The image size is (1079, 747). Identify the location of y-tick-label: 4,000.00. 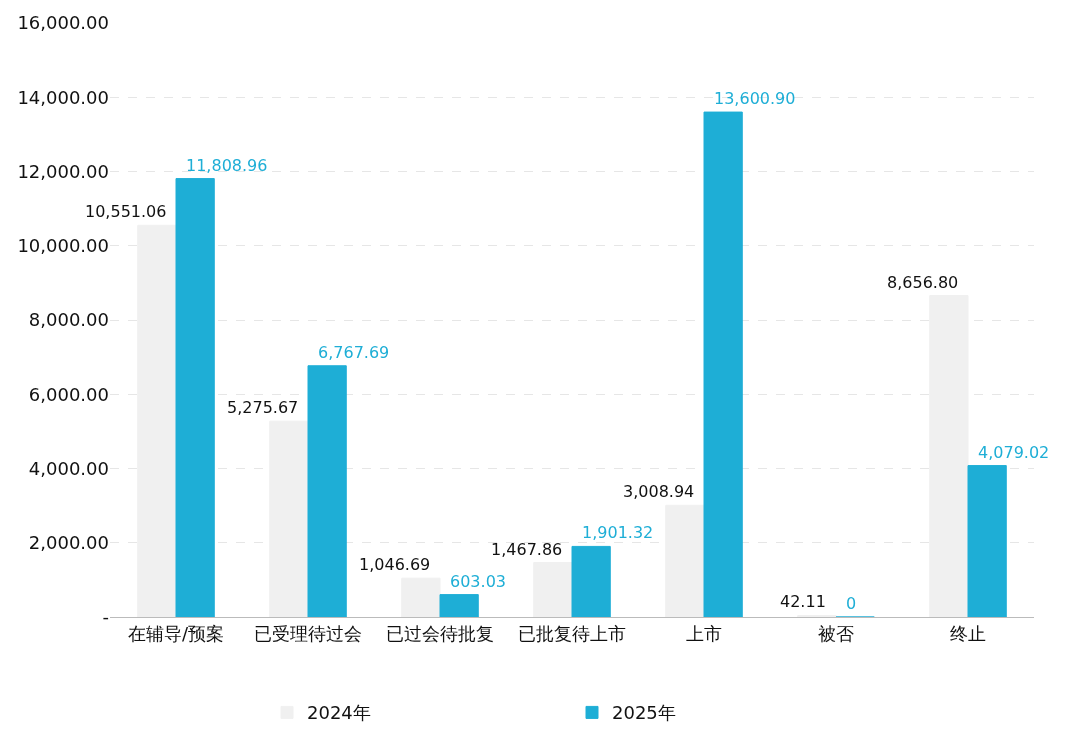
(68, 468).